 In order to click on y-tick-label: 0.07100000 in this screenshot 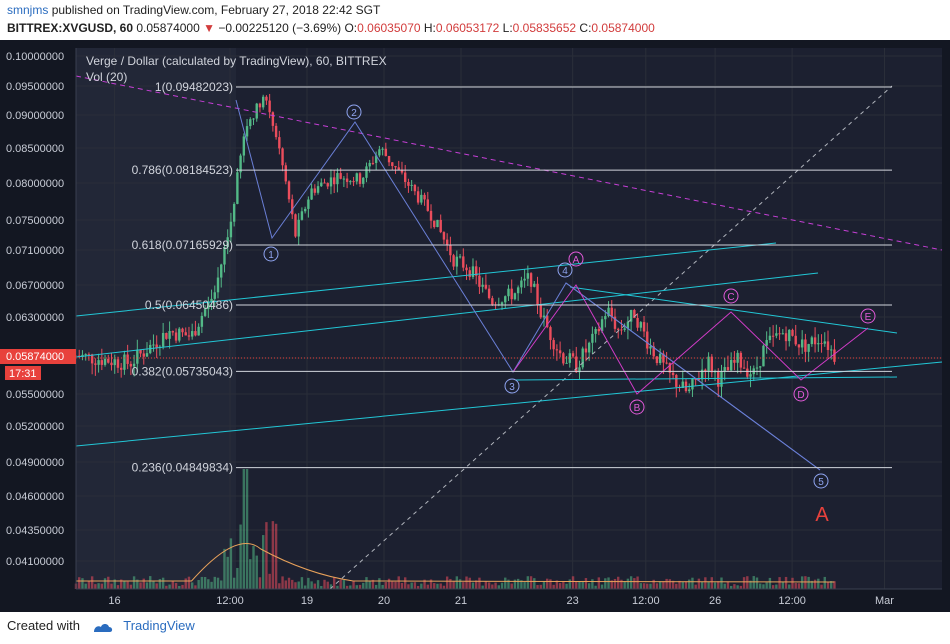, I will do `click(35, 251)`.